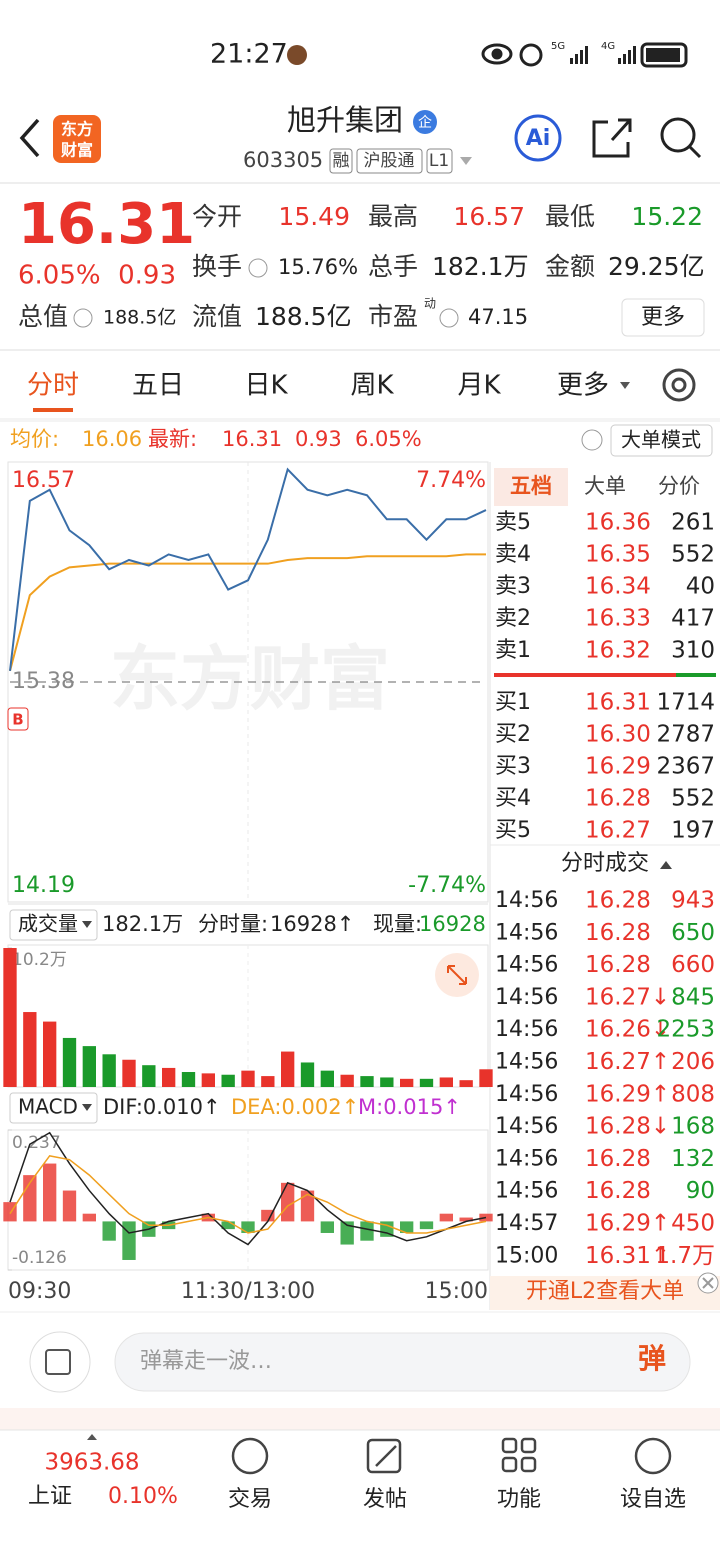 The height and width of the screenshot is (1560, 720). I want to click on rows: 16.27↑, so click(627, 1062).